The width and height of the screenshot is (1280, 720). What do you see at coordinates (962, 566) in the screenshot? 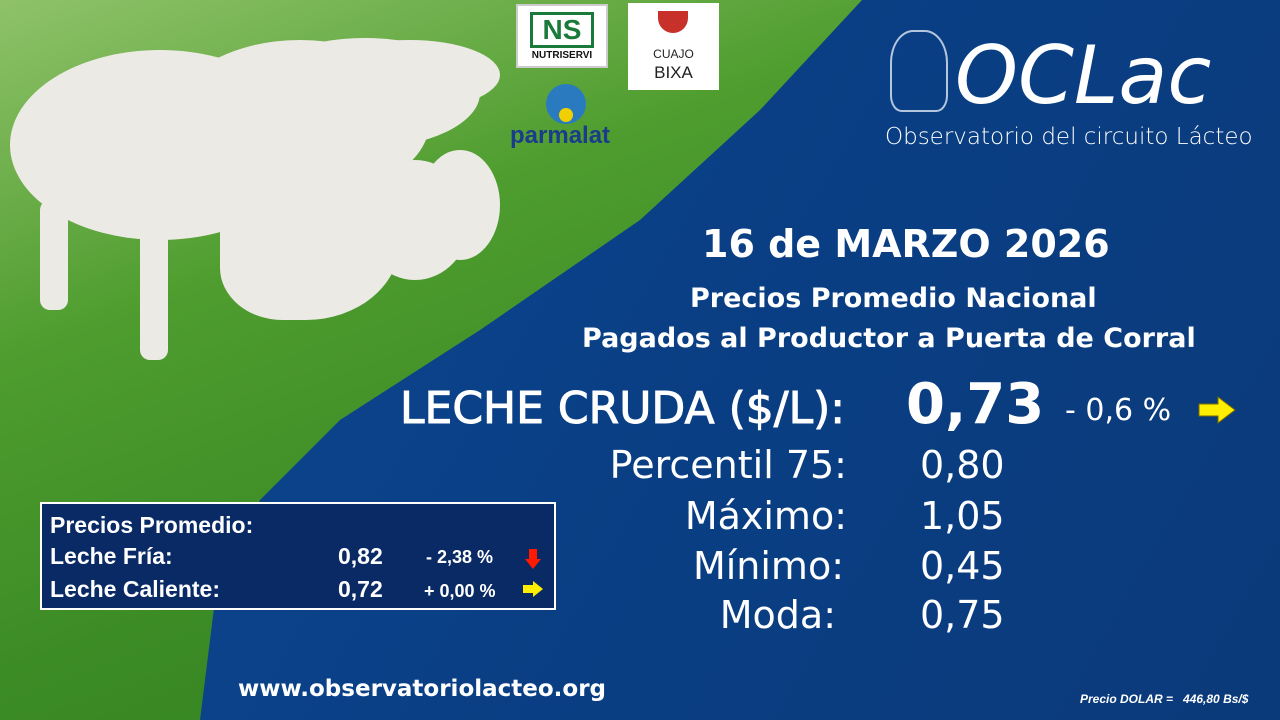
I see `stat-value: 0,45` at bounding box center [962, 566].